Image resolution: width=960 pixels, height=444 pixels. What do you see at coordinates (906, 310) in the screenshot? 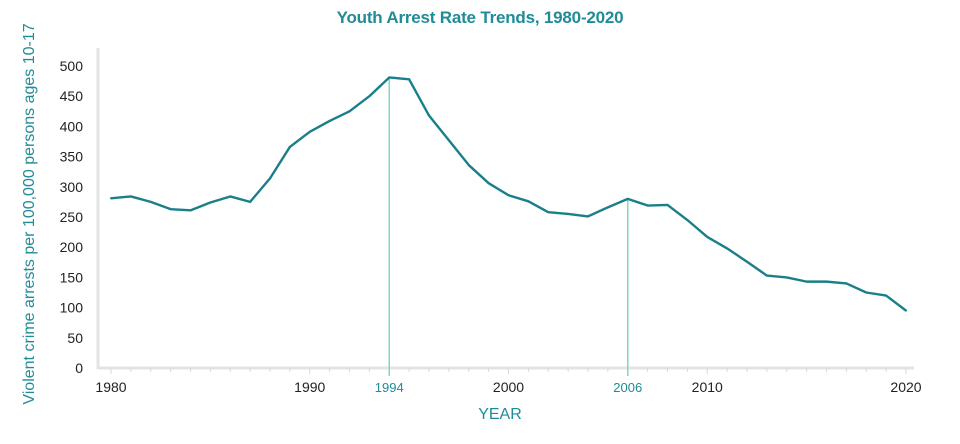
I see `data-point-2020` at bounding box center [906, 310].